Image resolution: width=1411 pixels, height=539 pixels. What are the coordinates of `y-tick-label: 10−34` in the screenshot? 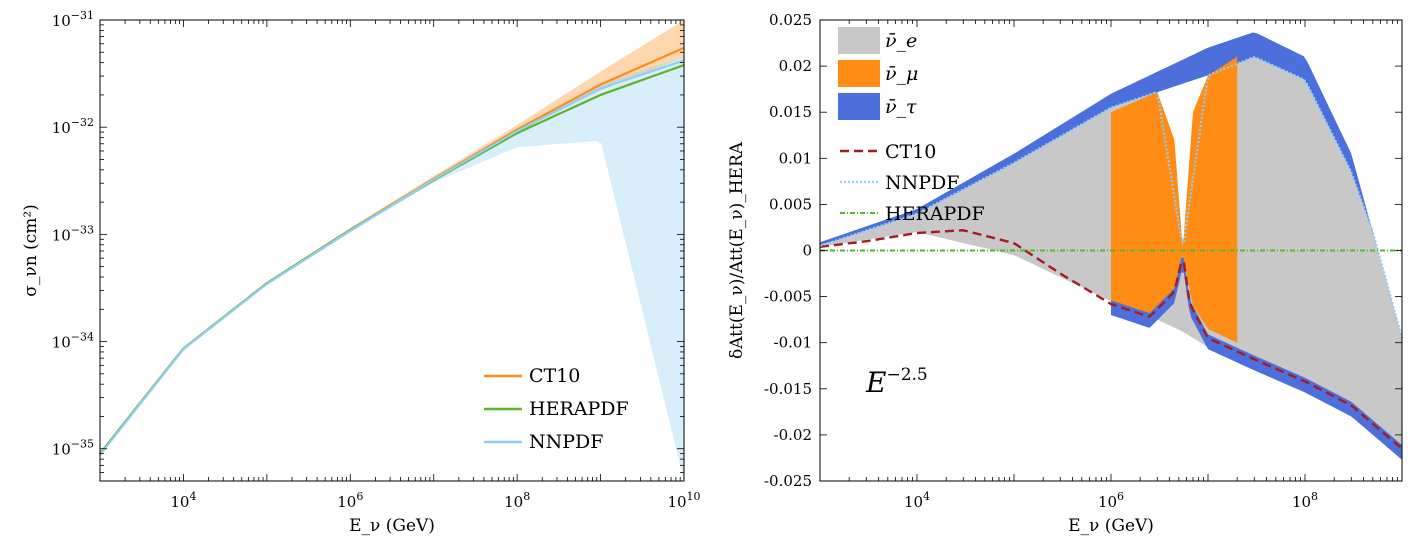 It's located at (73, 341).